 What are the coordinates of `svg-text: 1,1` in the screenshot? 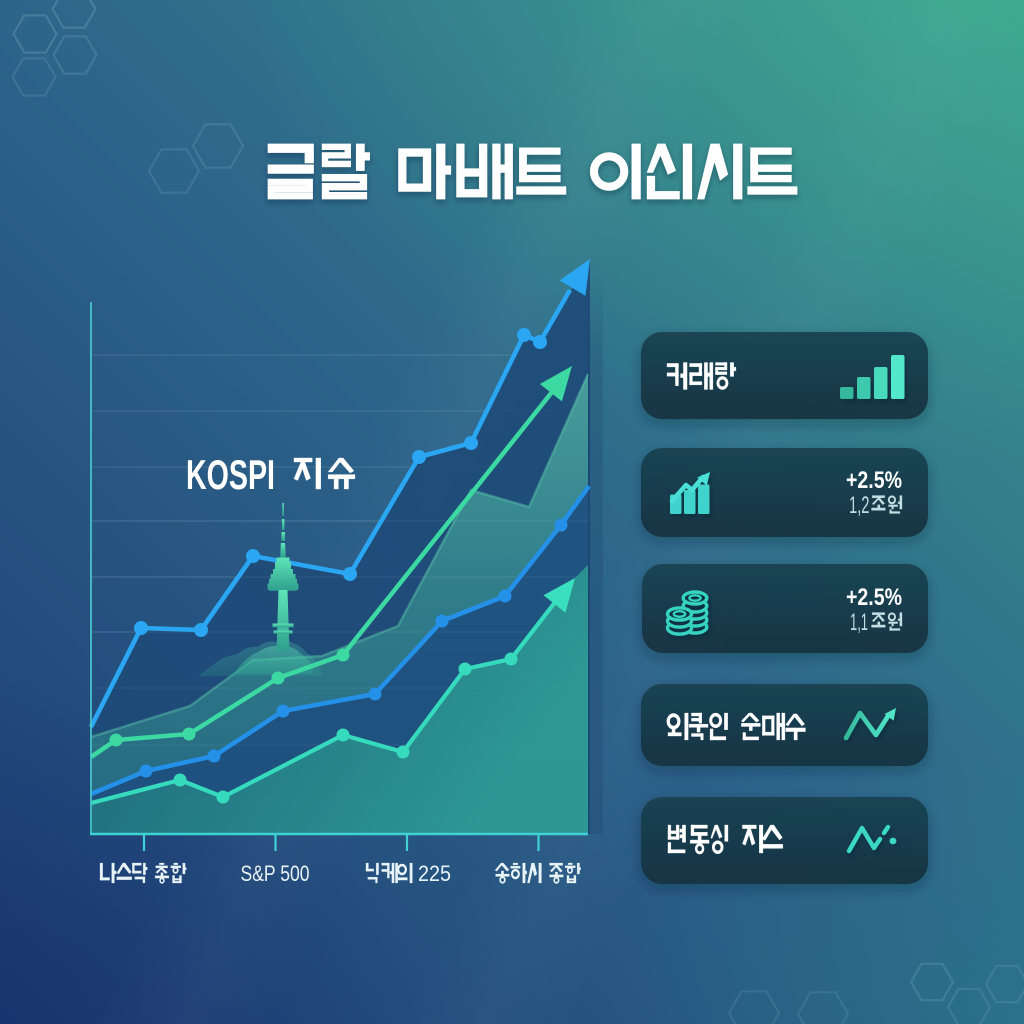 It's located at (859, 622).